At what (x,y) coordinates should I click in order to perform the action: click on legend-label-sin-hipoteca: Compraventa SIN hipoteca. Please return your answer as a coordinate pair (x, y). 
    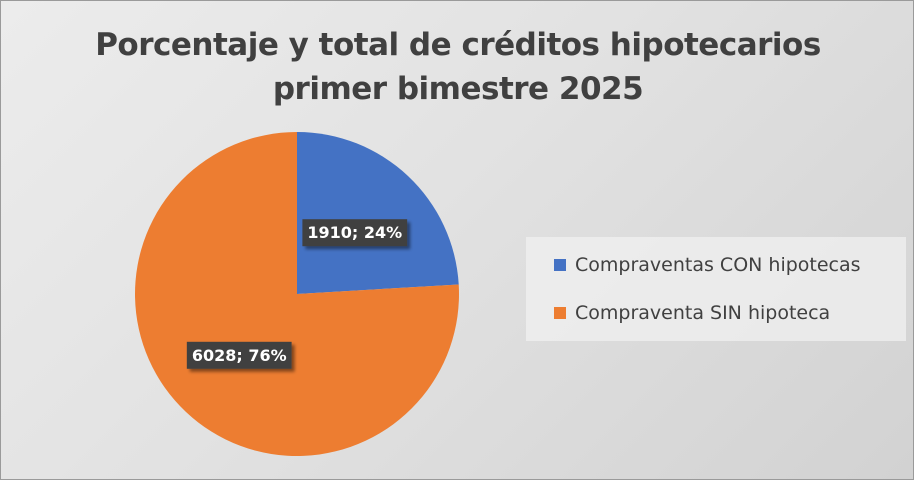
    Looking at the image, I should click on (703, 313).